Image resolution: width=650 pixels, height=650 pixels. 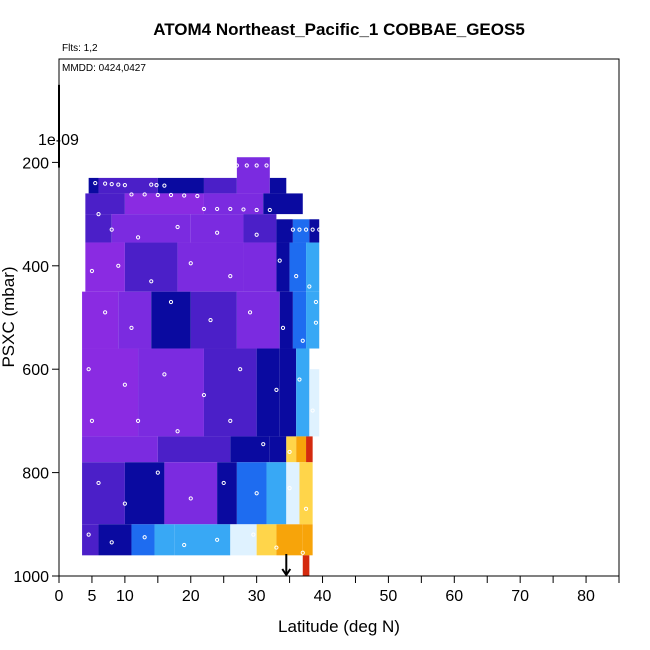 What do you see at coordinates (104, 68) in the screenshot?
I see `dates-label: MMDD: 0424,0427` at bounding box center [104, 68].